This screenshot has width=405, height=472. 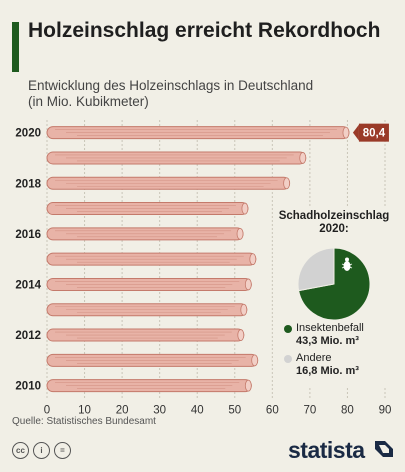 What do you see at coordinates (327, 341) in the screenshot?
I see `legend-value-insekten: 43,3 Mio. m³` at bounding box center [327, 341].